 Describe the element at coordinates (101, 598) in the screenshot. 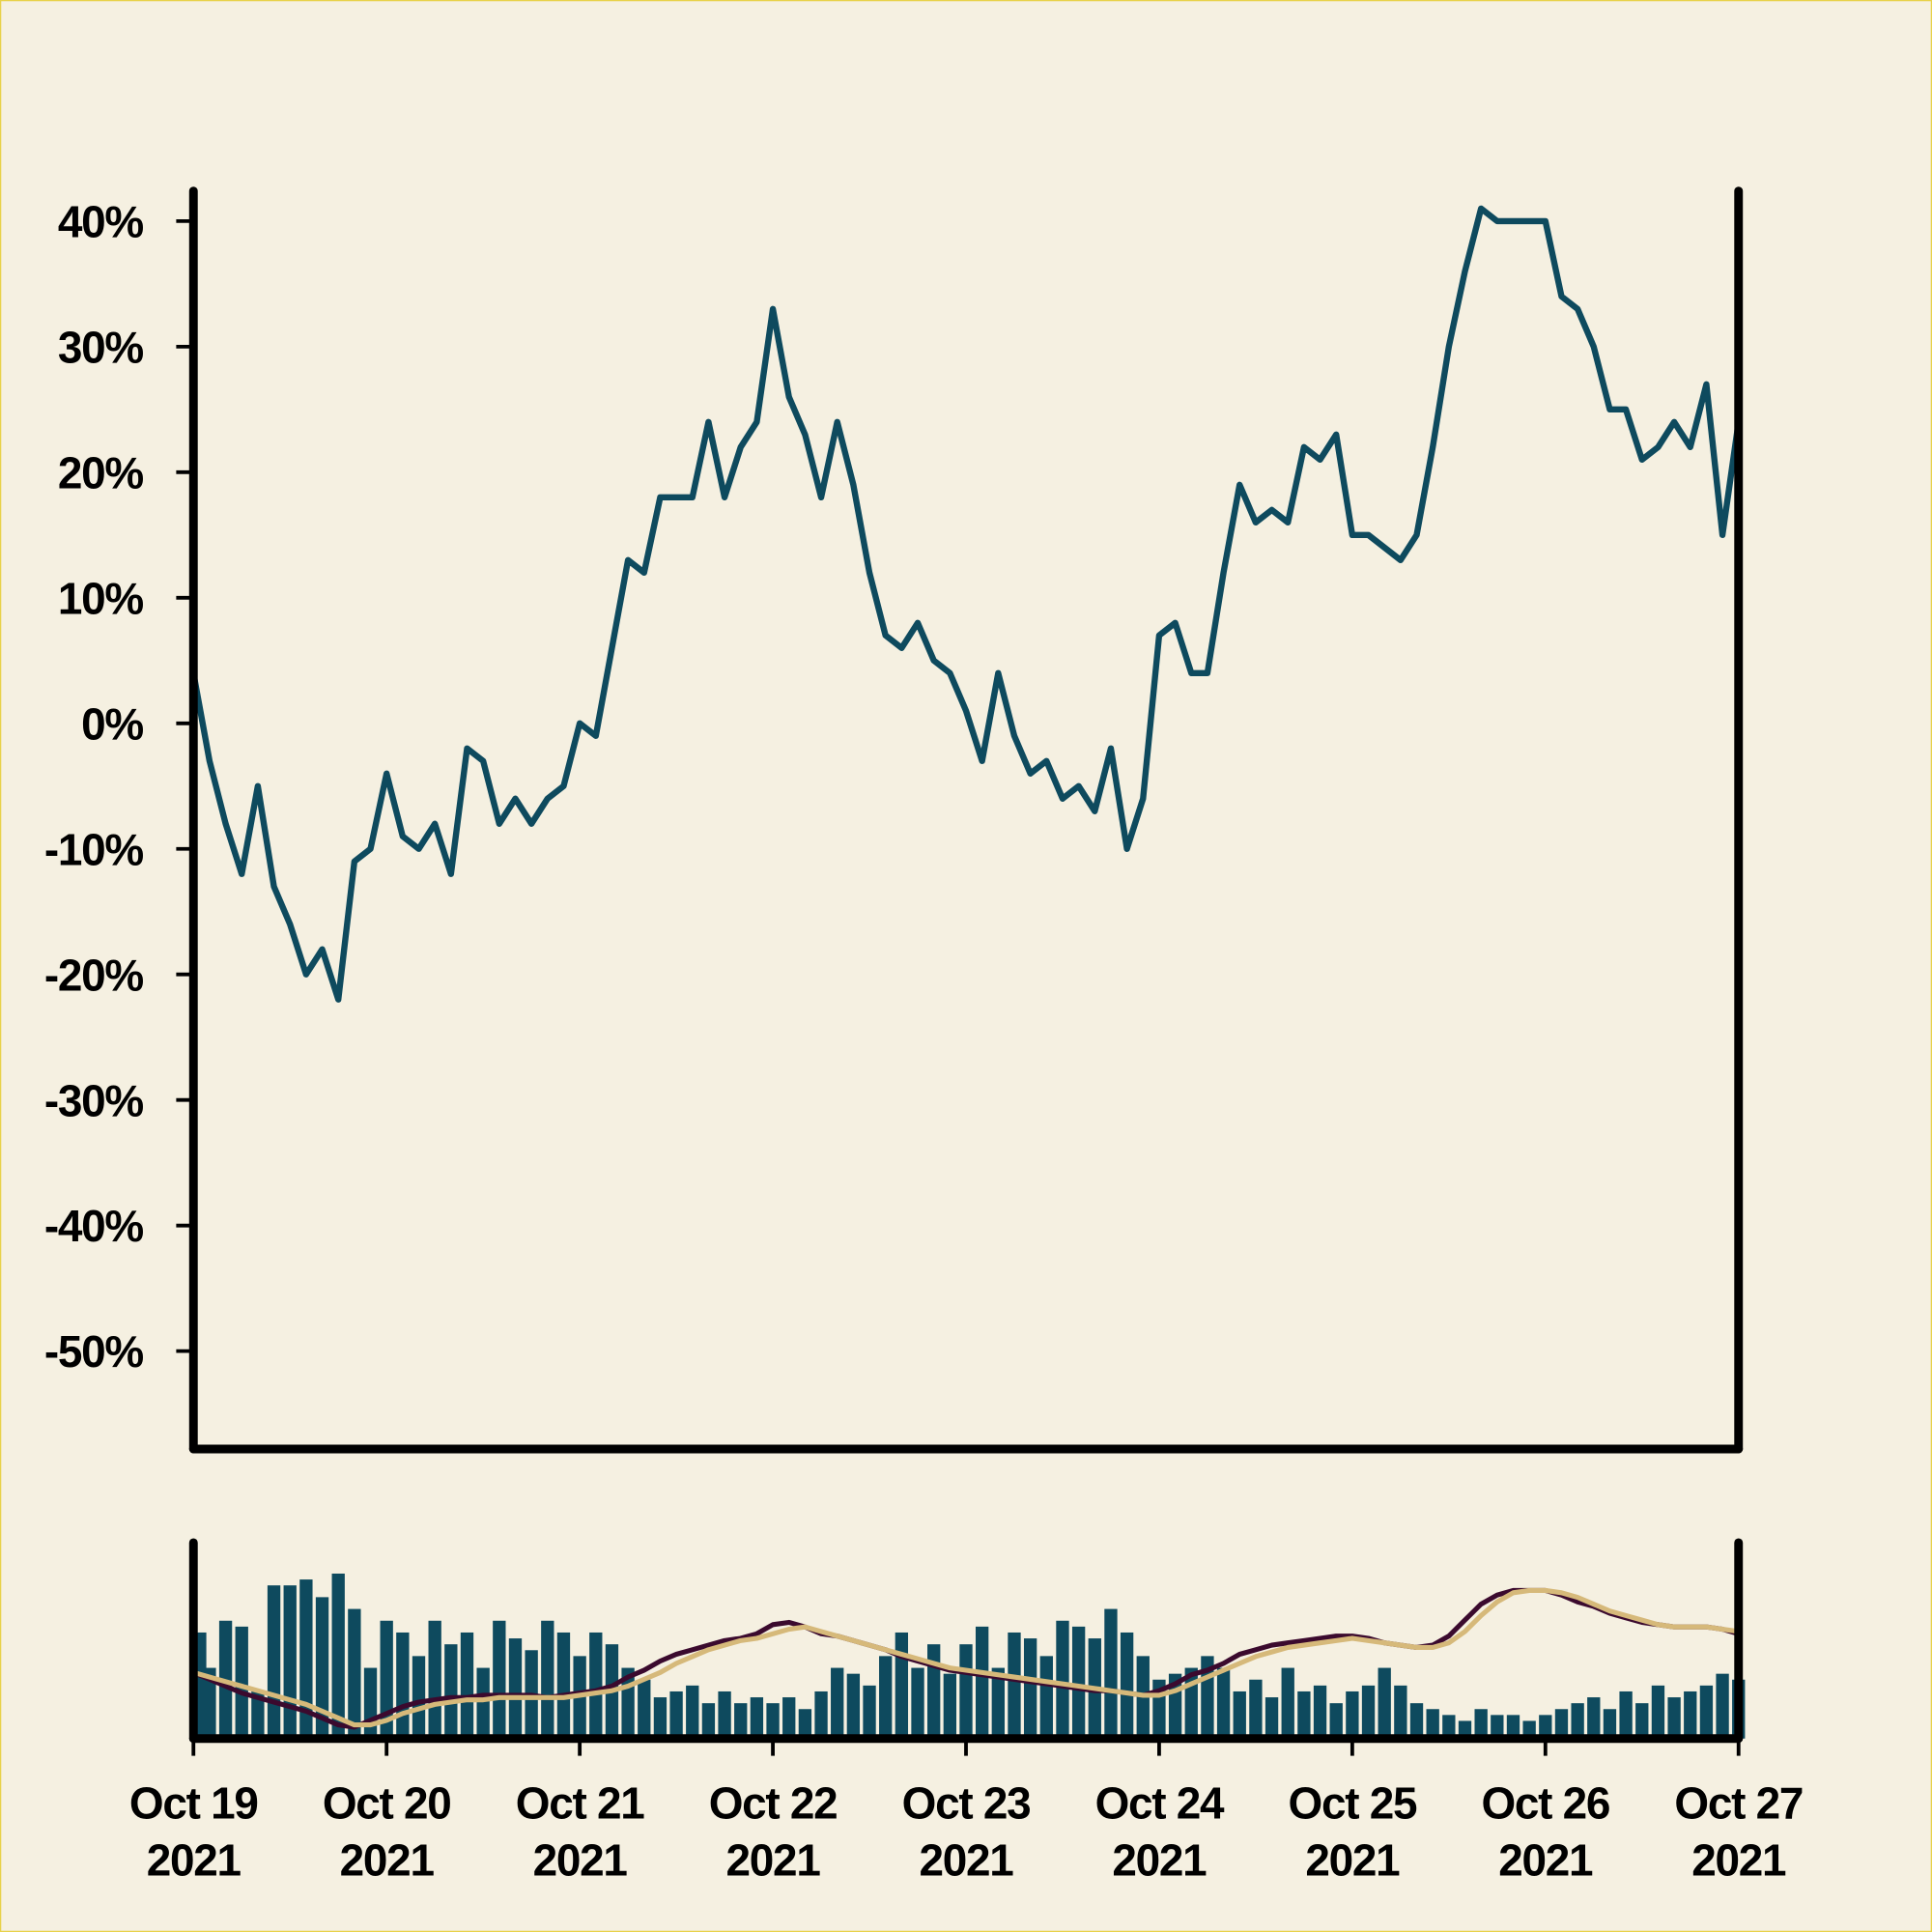

I see `y-tick-label: 10%` at that location.